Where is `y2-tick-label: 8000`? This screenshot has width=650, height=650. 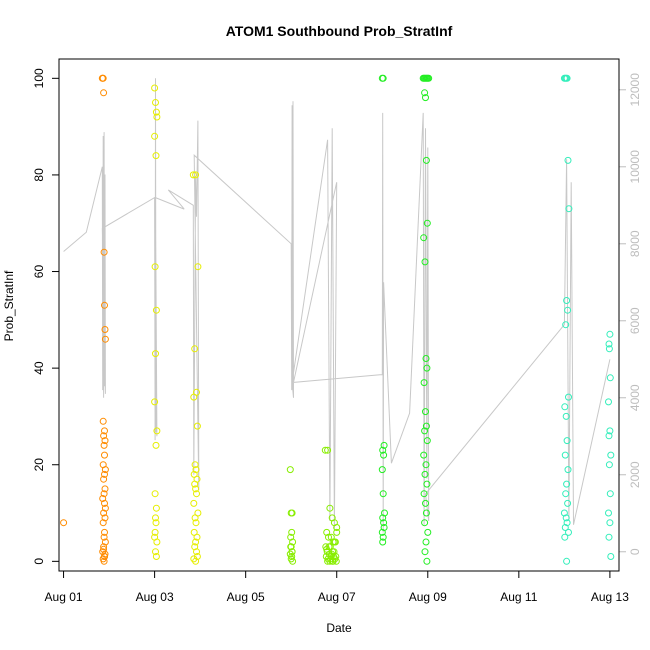 y2-tick-label: 8000 is located at coordinates (635, 243).